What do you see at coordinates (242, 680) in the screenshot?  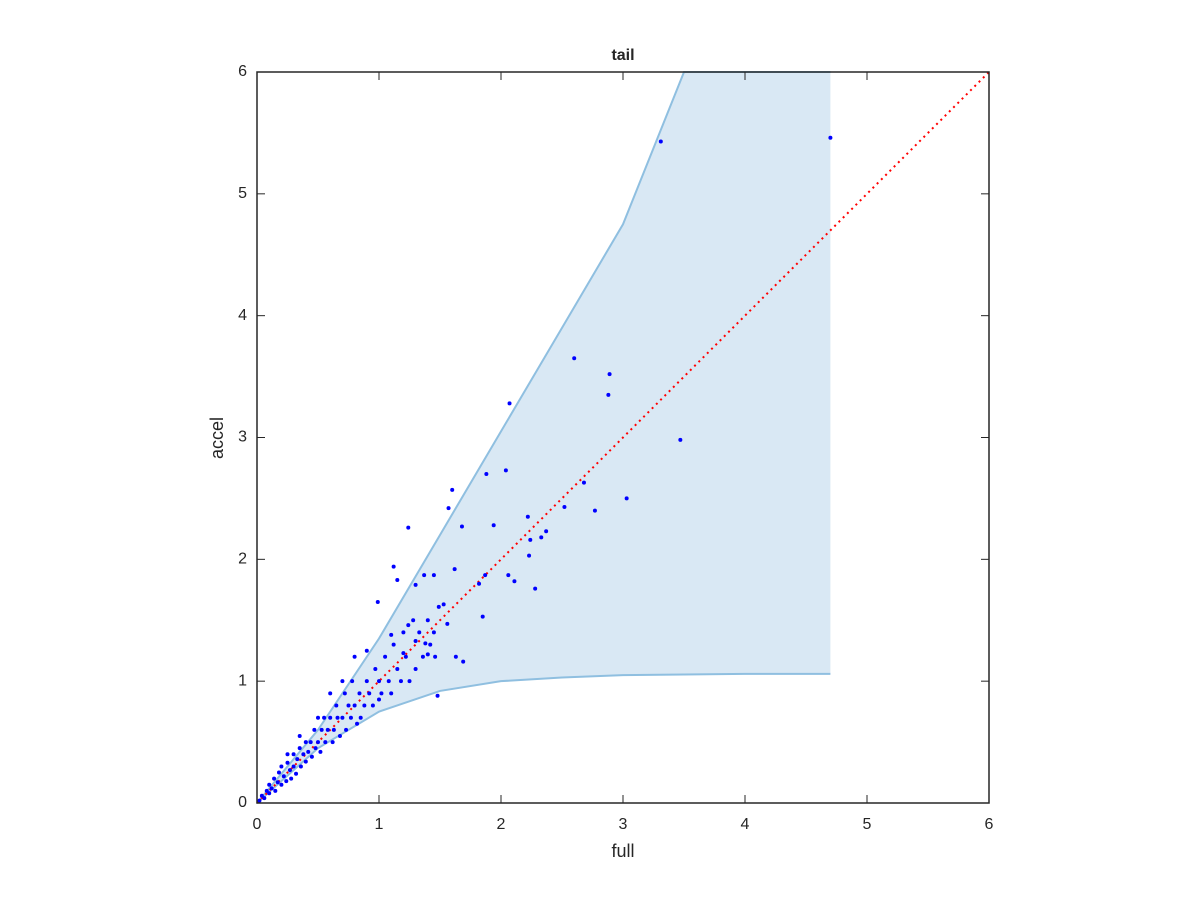 I see `y-tick-label: 1` at bounding box center [242, 680].